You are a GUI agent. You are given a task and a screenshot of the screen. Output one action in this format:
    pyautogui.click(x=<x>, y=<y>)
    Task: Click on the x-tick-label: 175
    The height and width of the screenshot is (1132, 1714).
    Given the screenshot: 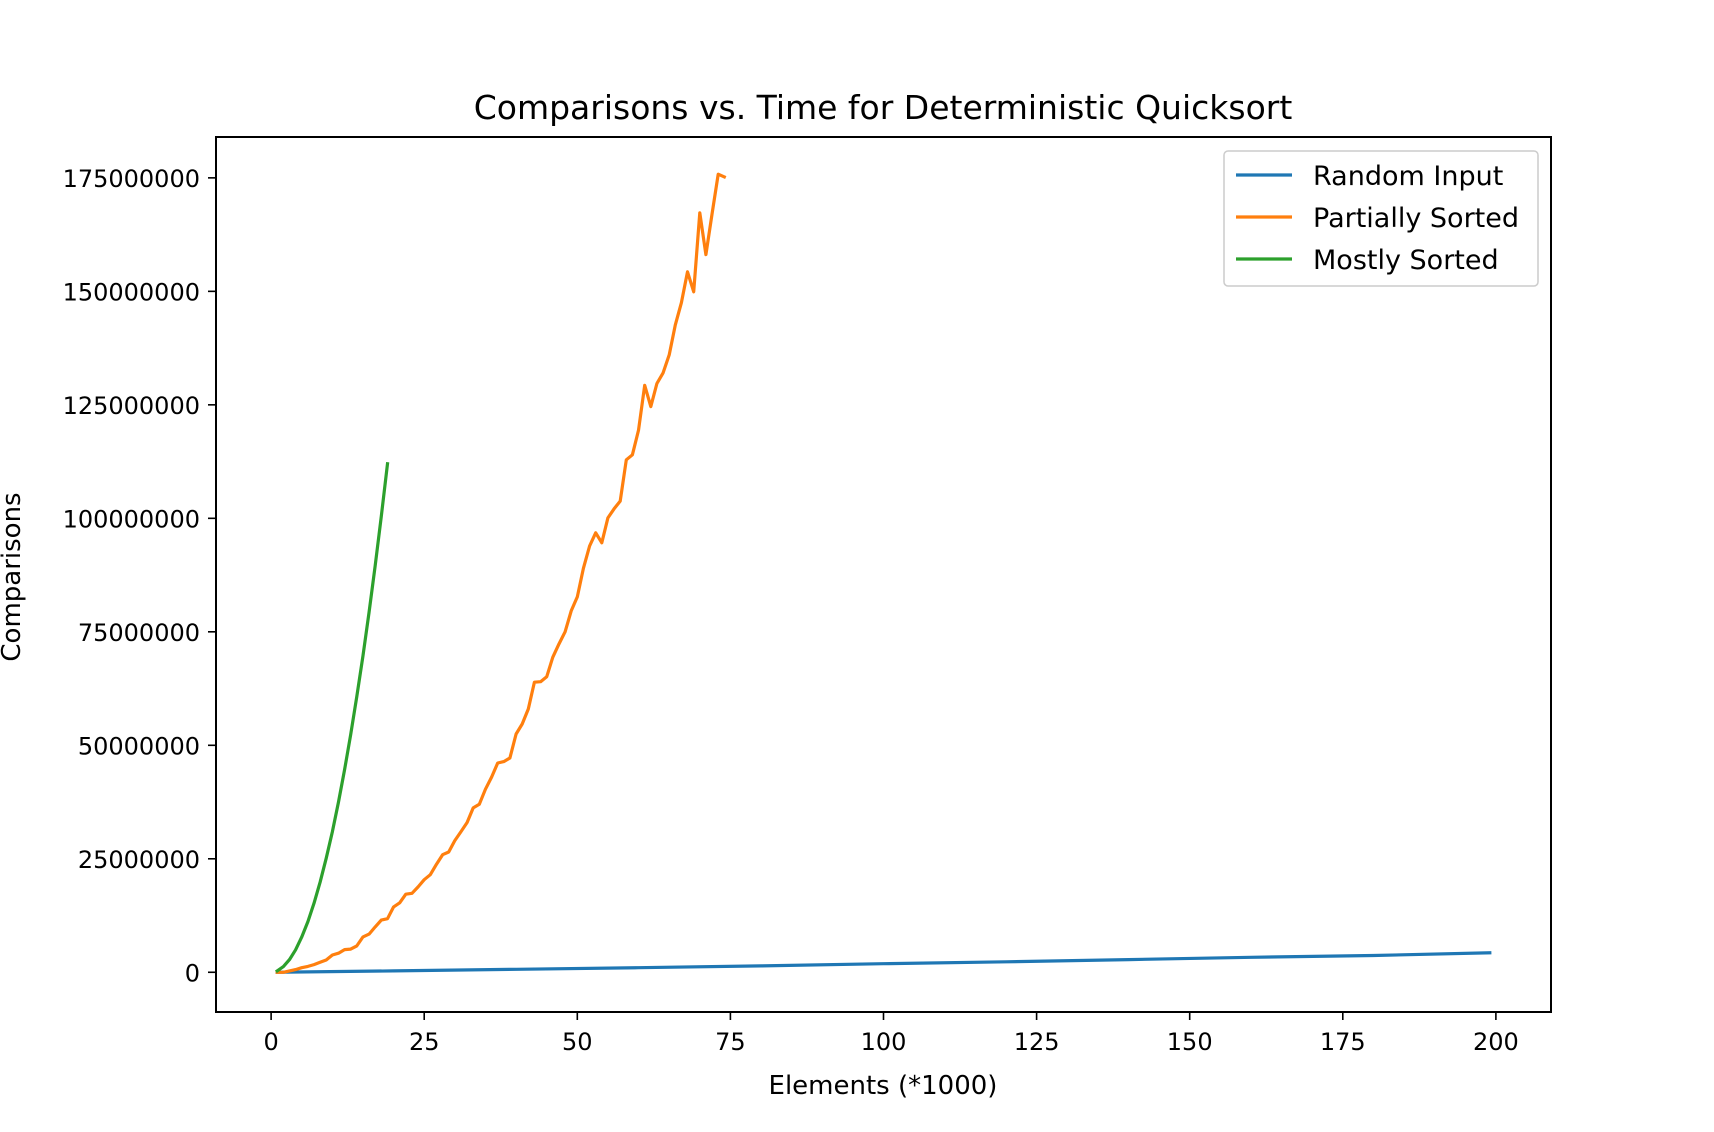 What is the action you would take?
    pyautogui.click(x=1343, y=1042)
    